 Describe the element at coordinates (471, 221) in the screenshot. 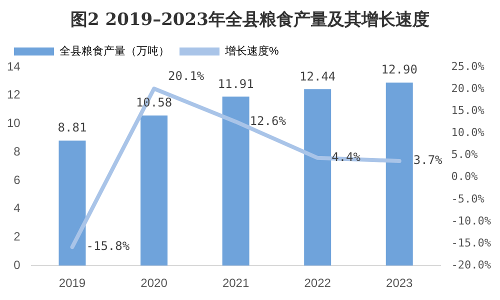

I see `y2-tick-label: -10.0%` at that location.